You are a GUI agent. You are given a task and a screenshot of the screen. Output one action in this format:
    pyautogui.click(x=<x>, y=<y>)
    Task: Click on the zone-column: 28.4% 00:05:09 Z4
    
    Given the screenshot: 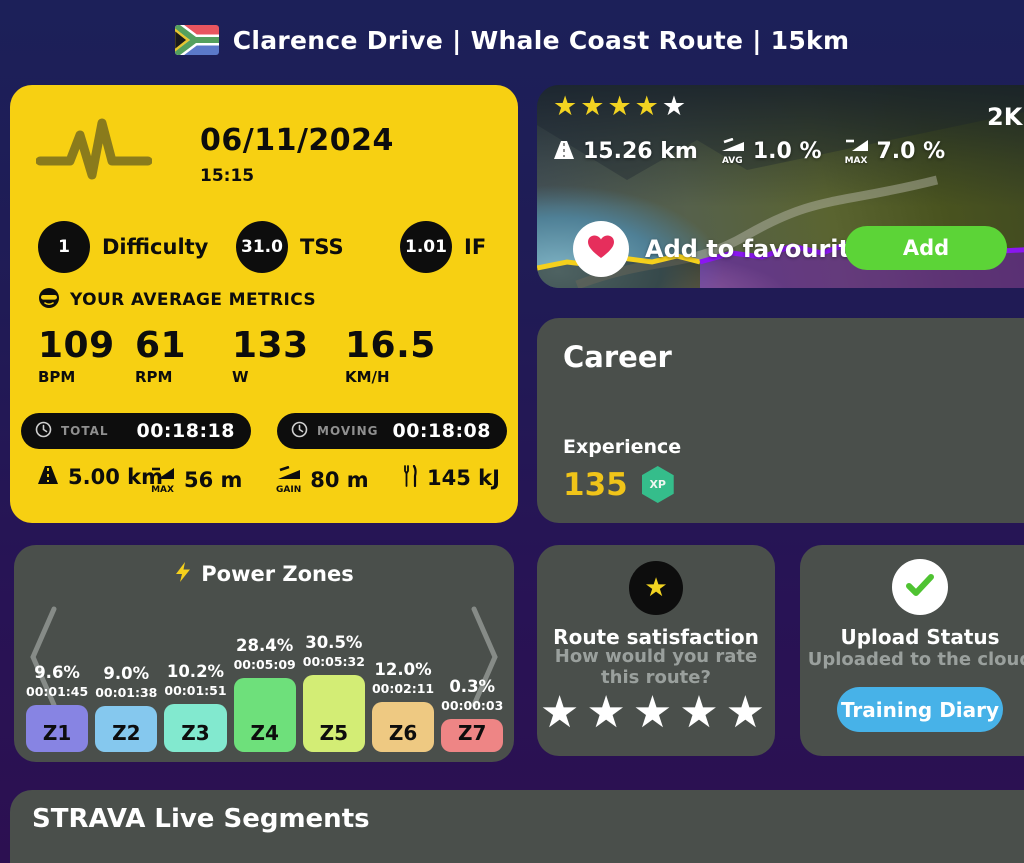 What is the action you would take?
    pyautogui.click(x=264, y=694)
    